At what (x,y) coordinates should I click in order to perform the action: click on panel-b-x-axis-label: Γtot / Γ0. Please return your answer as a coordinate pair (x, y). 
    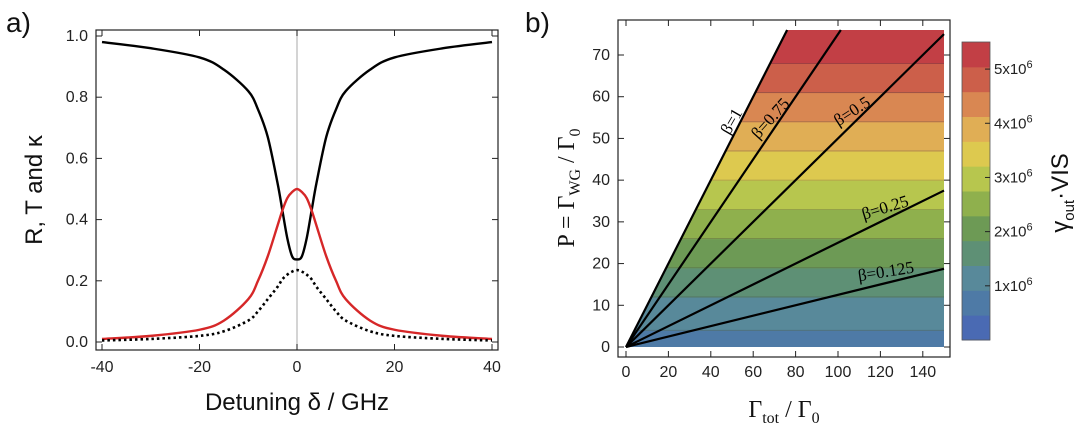
    Looking at the image, I should click on (783, 411).